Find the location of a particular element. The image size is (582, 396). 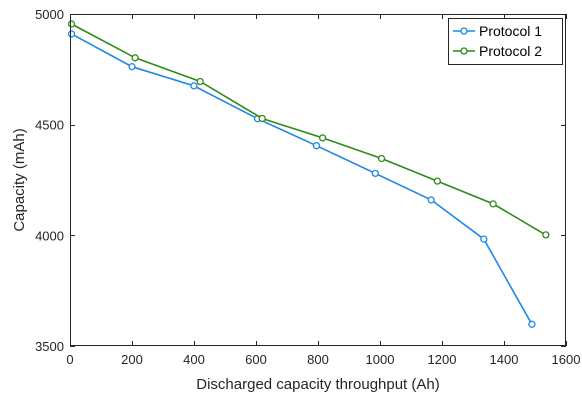

x-tick-label: 800 is located at coordinates (318, 359).